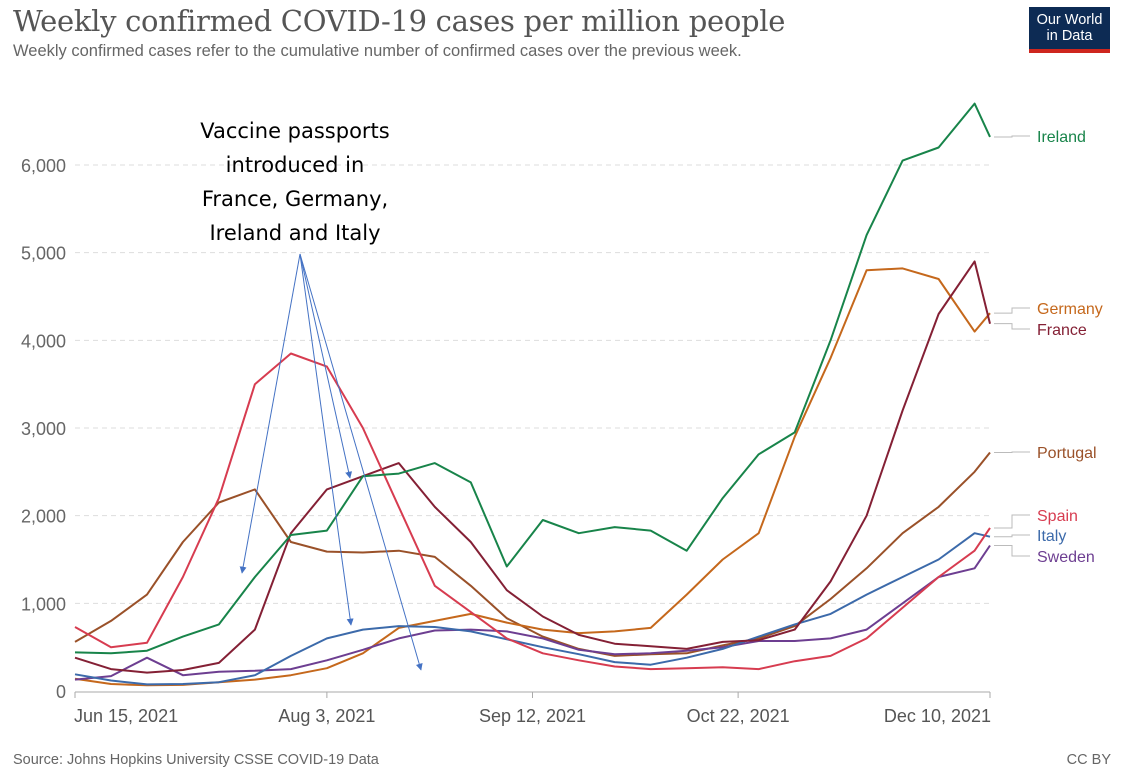 The width and height of the screenshot is (1128, 781). What do you see at coordinates (1061, 137) in the screenshot?
I see `legend-label-ireland: Ireland` at bounding box center [1061, 137].